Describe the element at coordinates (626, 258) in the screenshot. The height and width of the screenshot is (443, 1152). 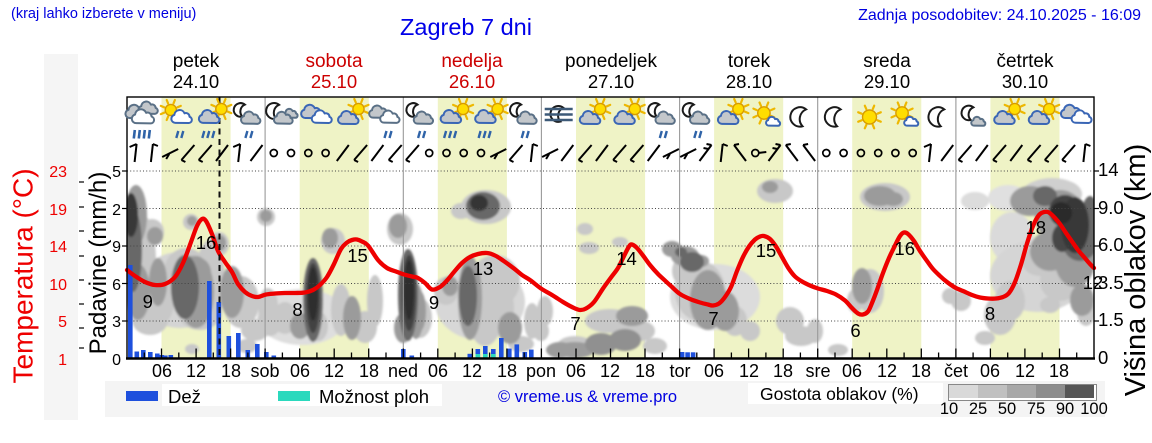
I see `svg-text: 14` at that location.